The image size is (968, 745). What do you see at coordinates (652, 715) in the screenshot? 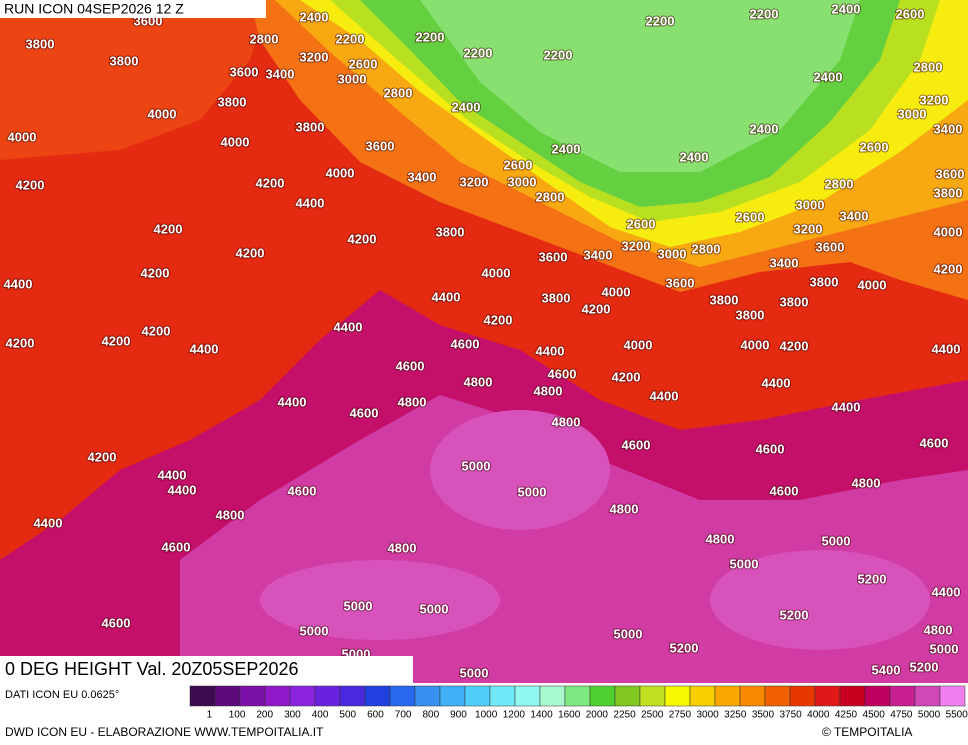
I see `legend-label: 2500` at bounding box center [652, 715].